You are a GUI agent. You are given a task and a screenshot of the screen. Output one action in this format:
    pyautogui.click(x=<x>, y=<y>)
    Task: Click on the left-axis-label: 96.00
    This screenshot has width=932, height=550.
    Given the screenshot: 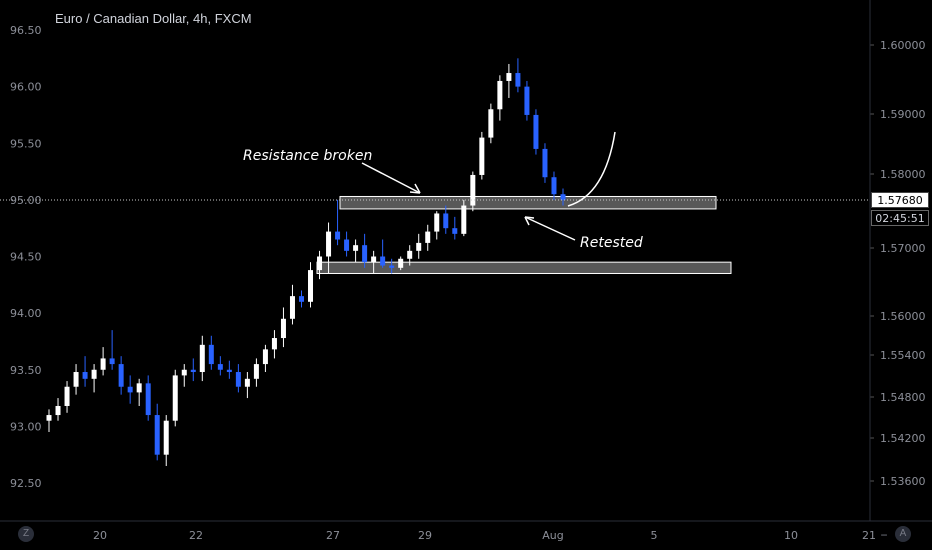 What is the action you would take?
    pyautogui.click(x=26, y=87)
    